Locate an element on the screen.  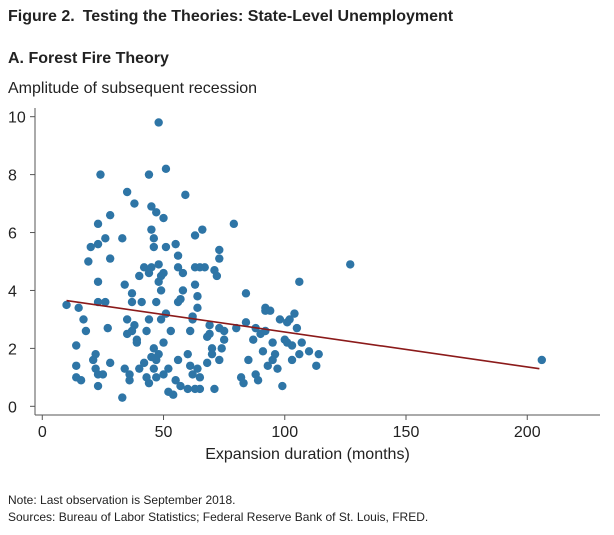
y-tick-label: 10 is located at coordinates (17, 118).